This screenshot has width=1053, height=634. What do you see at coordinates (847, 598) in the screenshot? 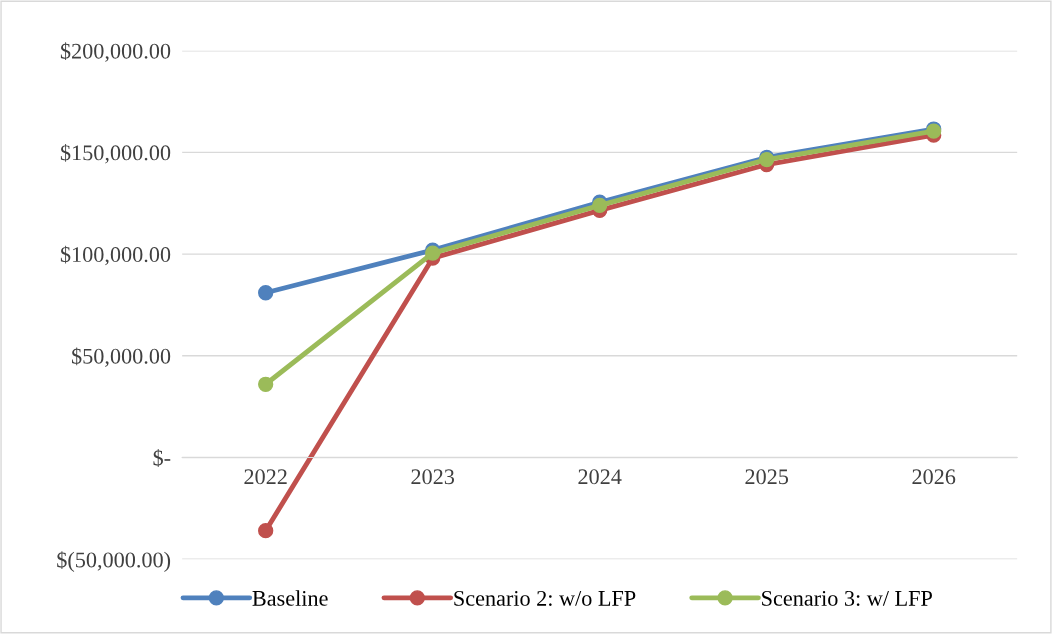
I see `legend-label: Scenario 3: w/ LFP` at bounding box center [847, 598].